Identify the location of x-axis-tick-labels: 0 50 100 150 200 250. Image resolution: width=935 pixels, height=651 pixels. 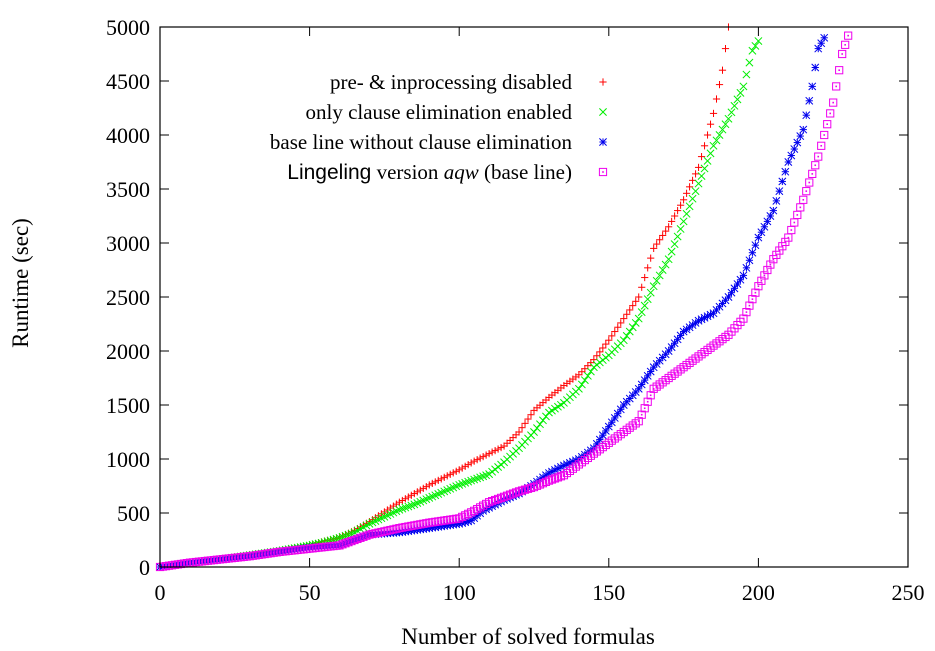
(540, 592).